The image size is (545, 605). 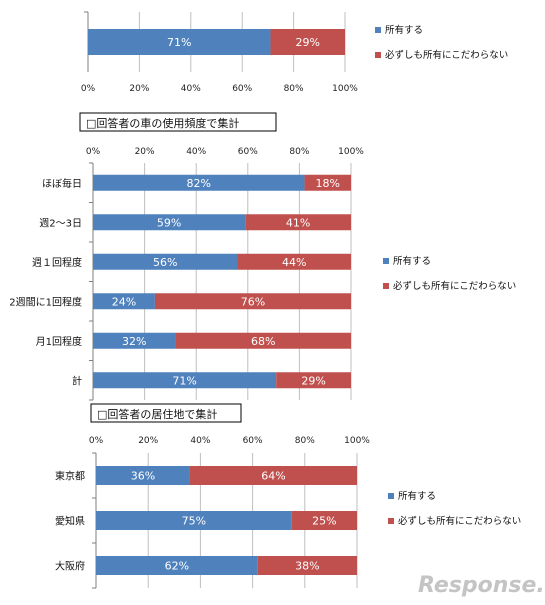 What do you see at coordinates (96, 441) in the screenshot?
I see `residence-x-tick-label: 0%` at bounding box center [96, 441].